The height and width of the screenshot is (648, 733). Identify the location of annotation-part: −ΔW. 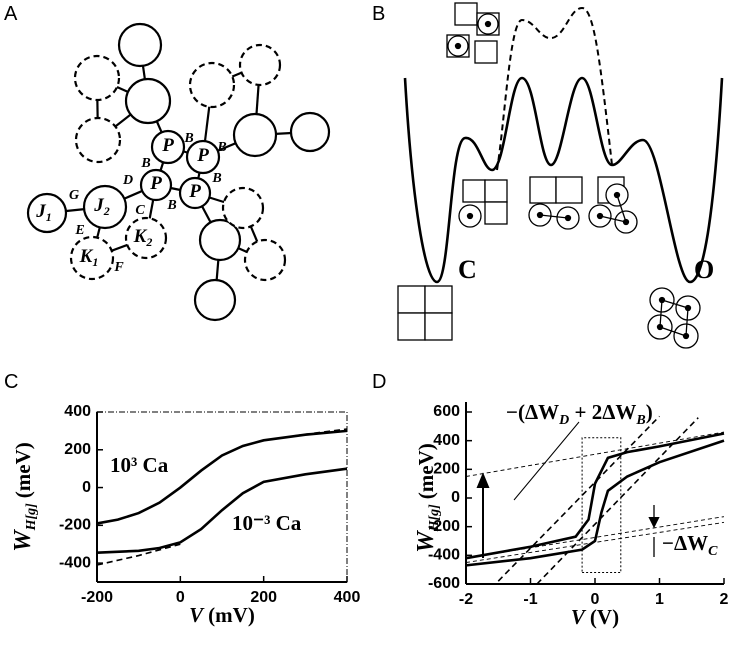
(685, 543).